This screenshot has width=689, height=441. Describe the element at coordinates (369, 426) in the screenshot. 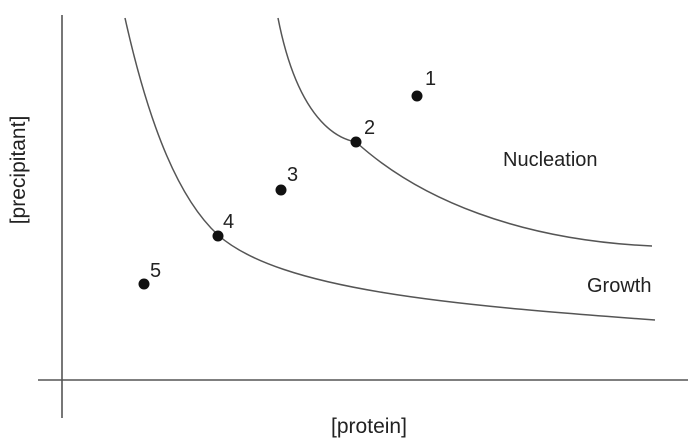

I see `x-axis-label: [protein]` at that location.